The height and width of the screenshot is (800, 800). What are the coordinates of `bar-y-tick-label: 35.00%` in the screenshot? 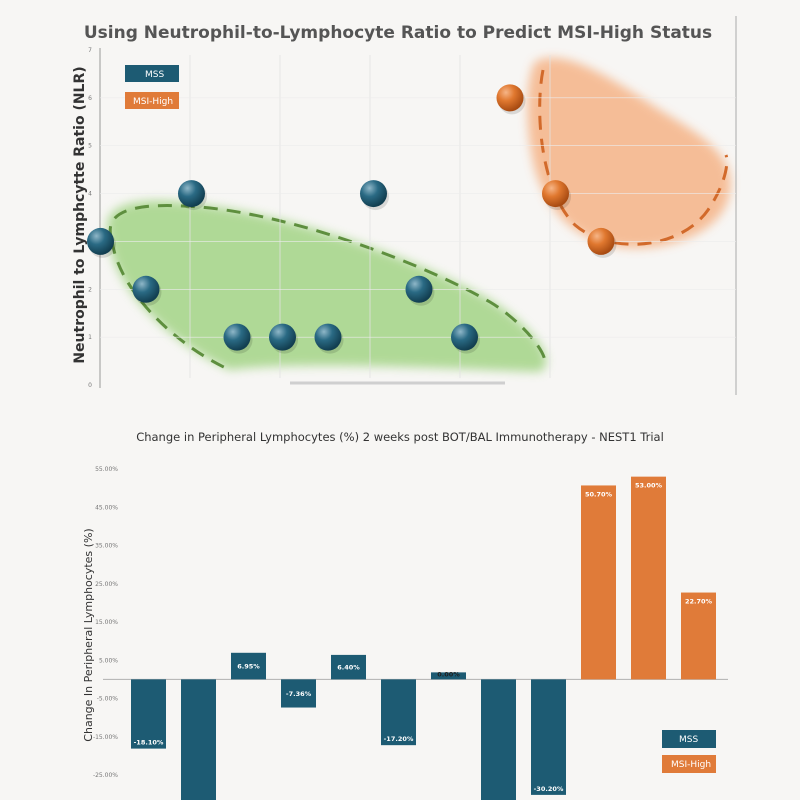 It's located at (106, 546).